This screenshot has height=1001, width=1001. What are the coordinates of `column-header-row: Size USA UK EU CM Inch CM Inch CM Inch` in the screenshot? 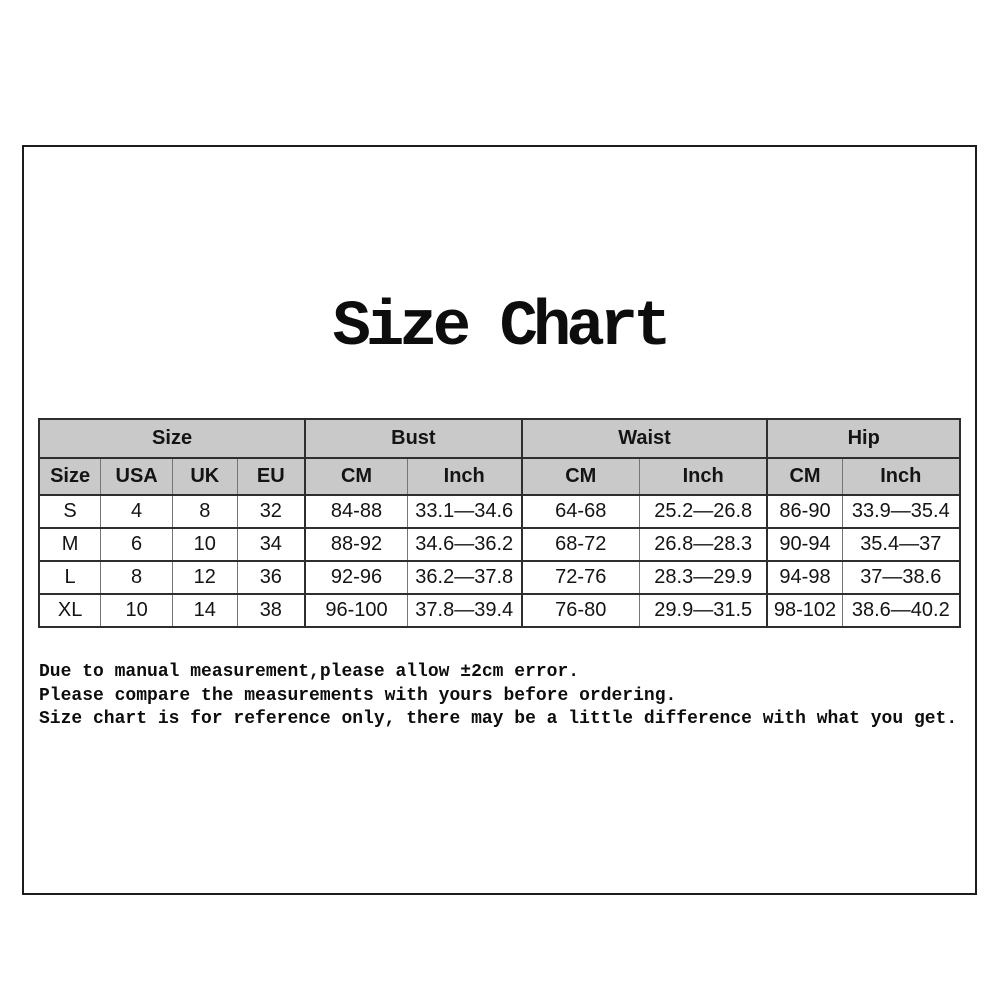 It's located at (499, 476).